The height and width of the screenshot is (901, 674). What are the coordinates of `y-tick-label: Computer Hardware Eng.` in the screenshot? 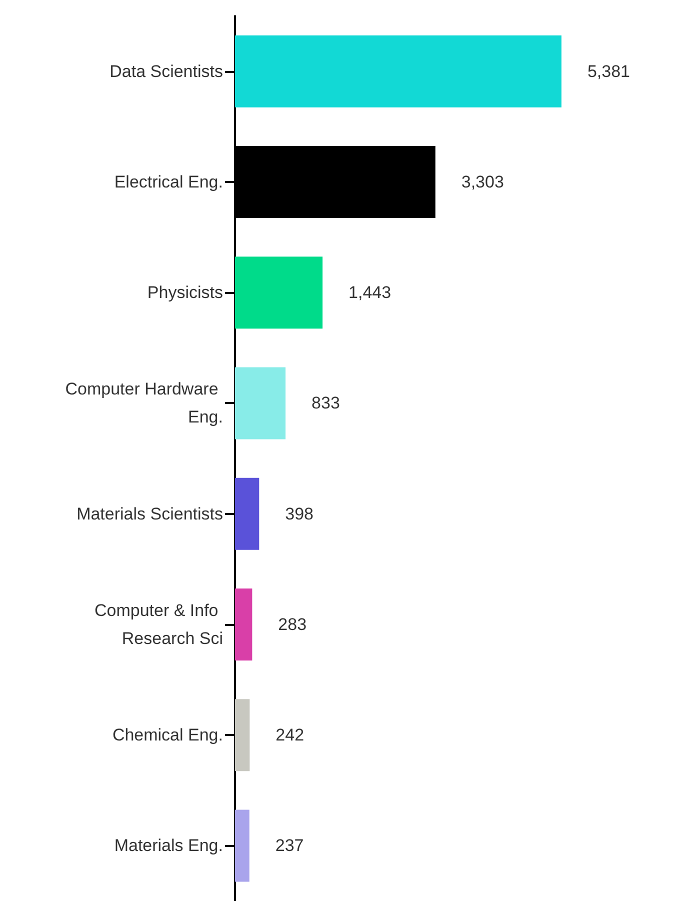 It's located at (144, 403).